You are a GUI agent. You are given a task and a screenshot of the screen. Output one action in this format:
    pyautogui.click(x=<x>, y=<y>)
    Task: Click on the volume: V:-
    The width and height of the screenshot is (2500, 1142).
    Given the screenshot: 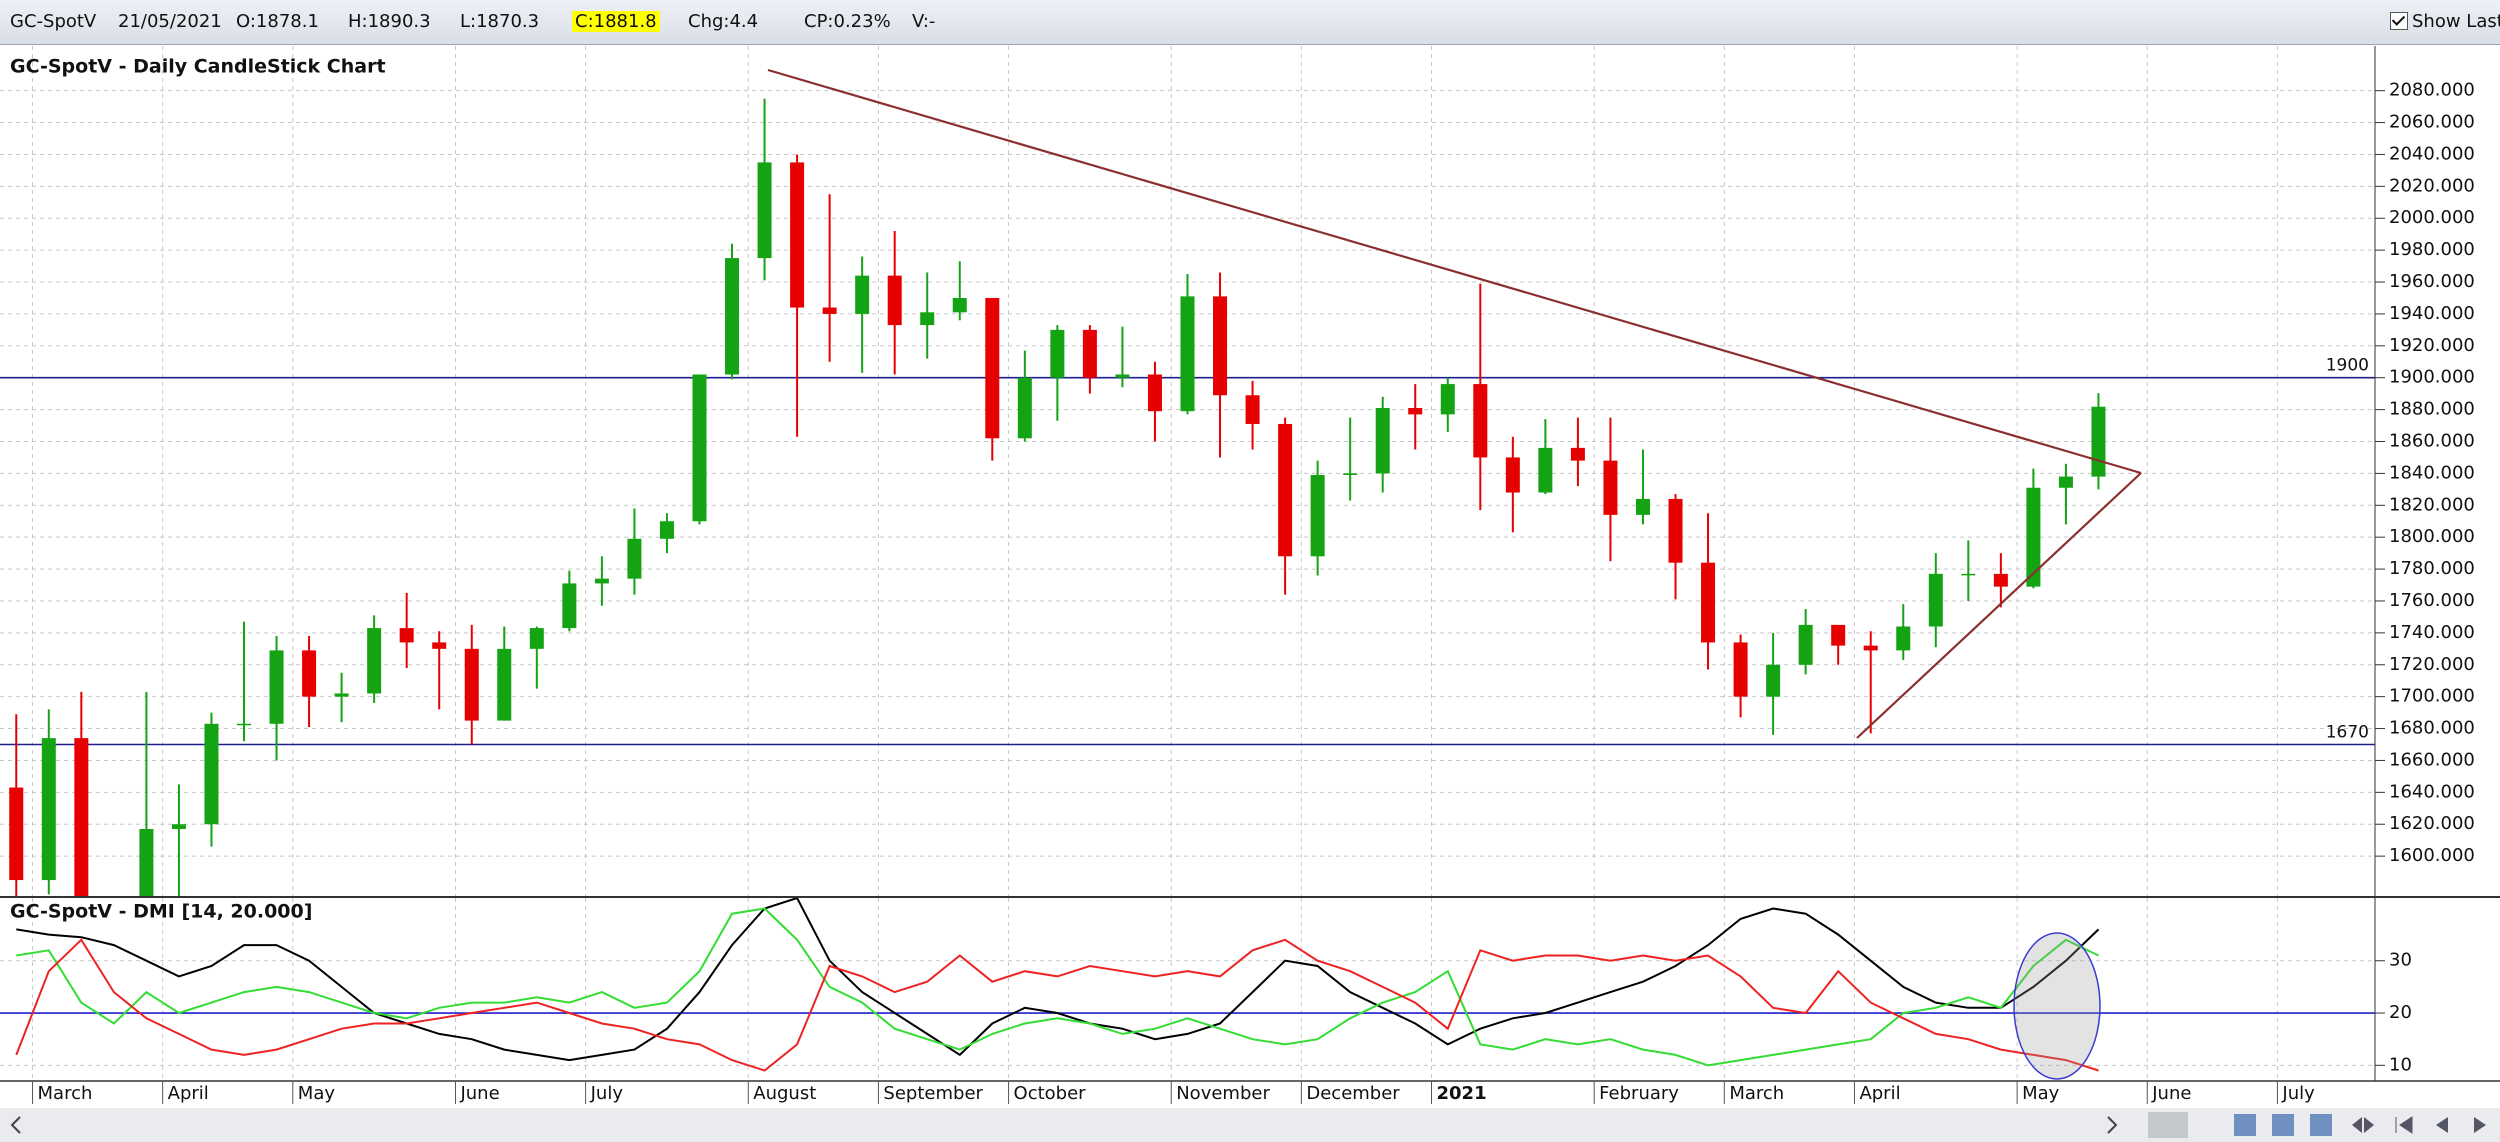 What is the action you would take?
    pyautogui.click(x=924, y=21)
    